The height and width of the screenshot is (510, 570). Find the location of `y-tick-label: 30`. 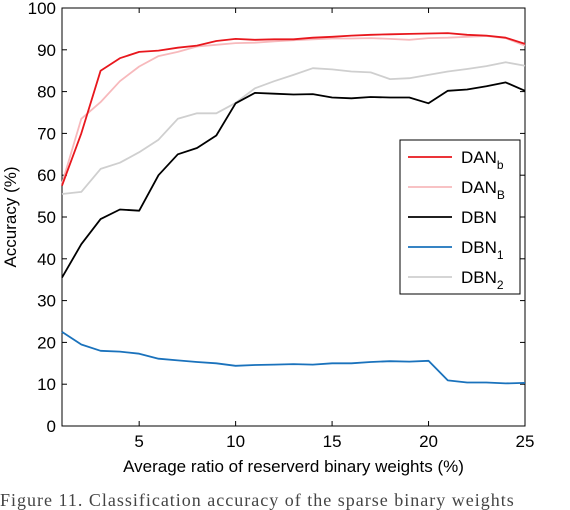

y-tick-label: 30 is located at coordinates (46, 301).